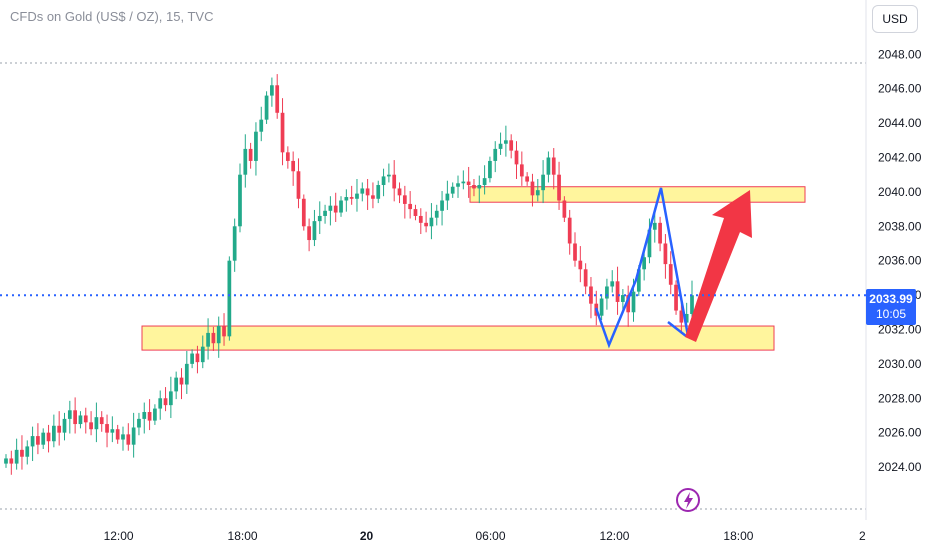 The width and height of the screenshot is (932, 550). I want to click on support-zone, so click(458, 338).